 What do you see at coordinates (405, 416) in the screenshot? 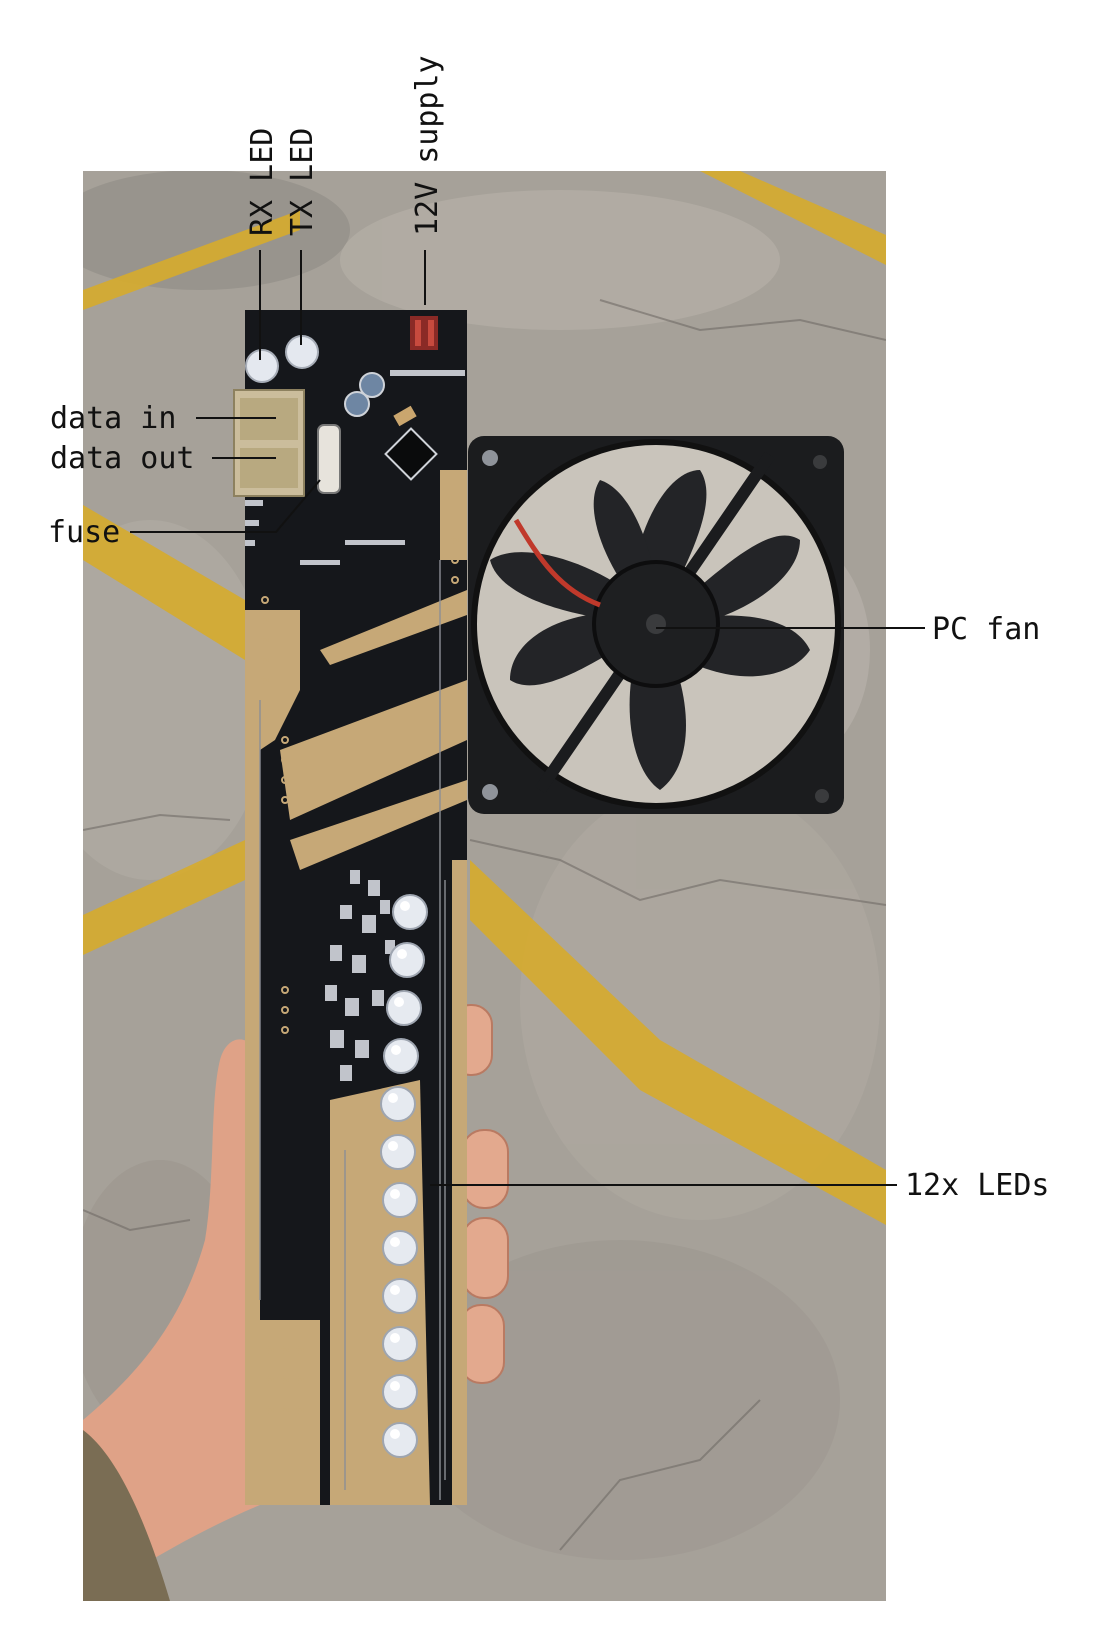
I see `crystal` at bounding box center [405, 416].